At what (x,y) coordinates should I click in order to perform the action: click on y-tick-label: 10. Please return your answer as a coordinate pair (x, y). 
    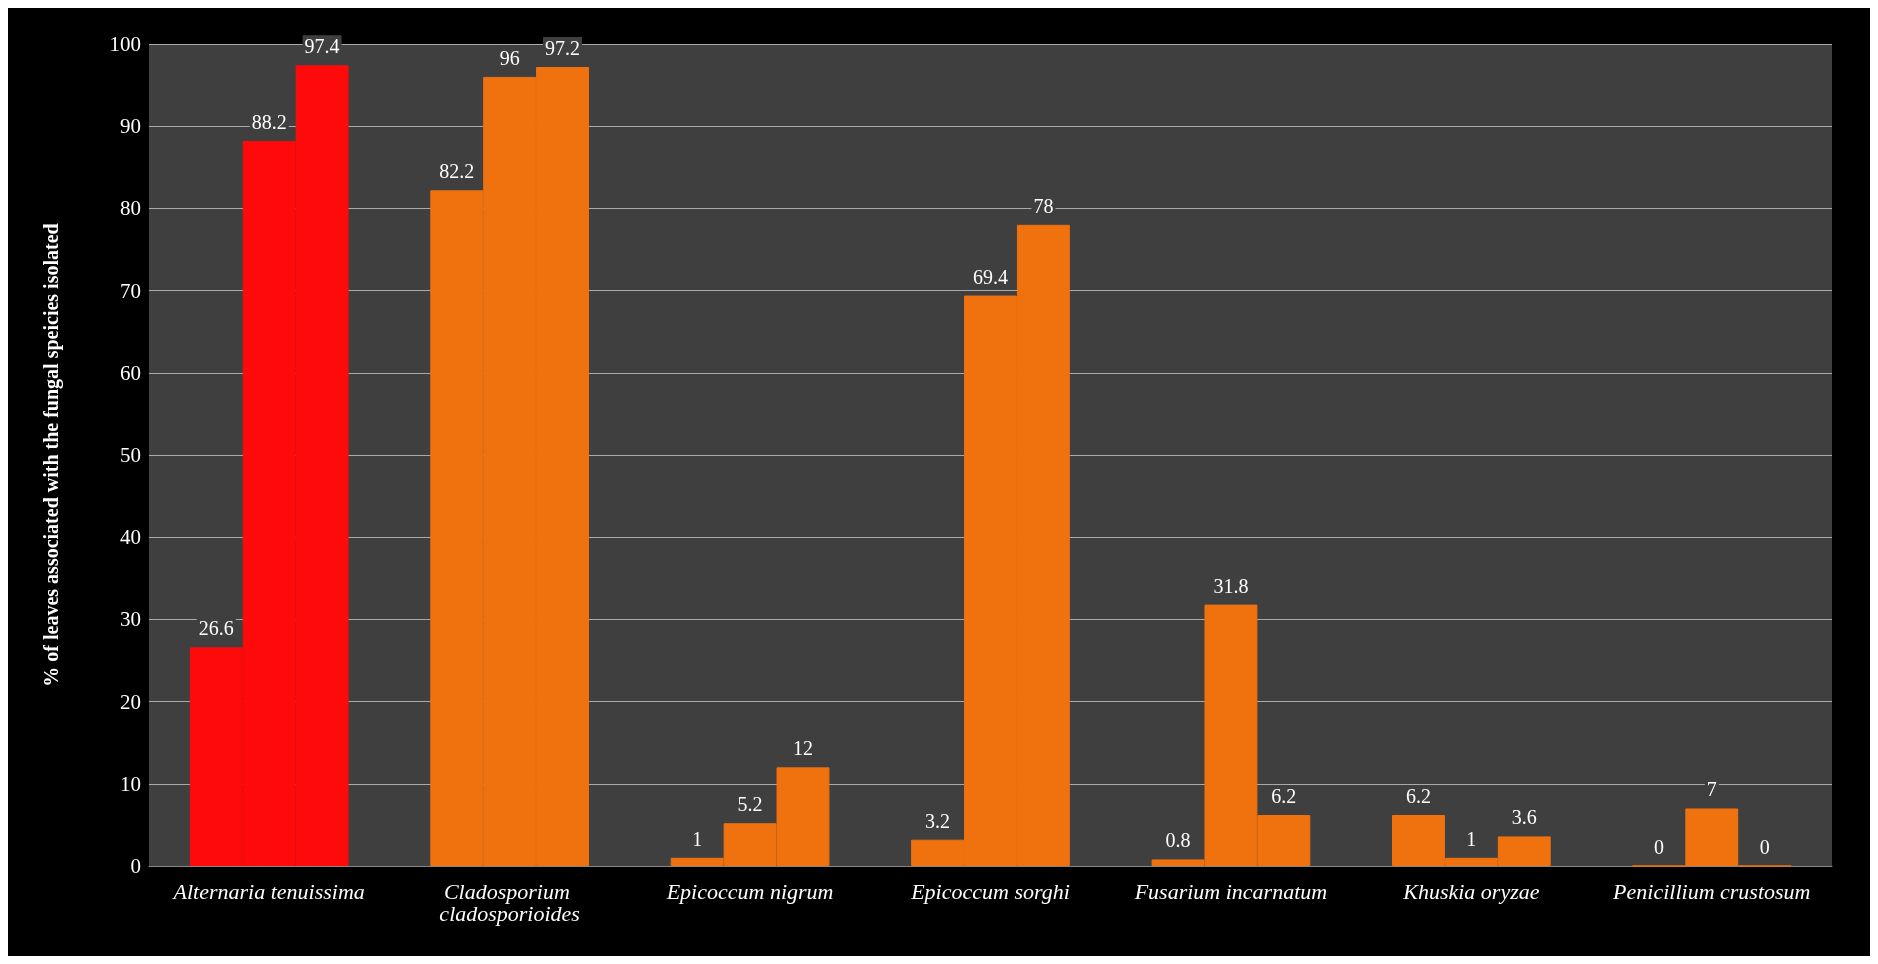
    Looking at the image, I should click on (130, 783).